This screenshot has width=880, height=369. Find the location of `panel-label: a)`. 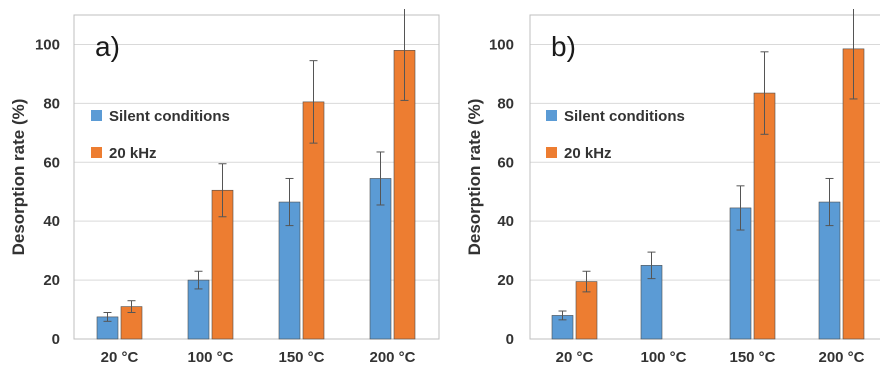

panel-label: a) is located at coordinates (107, 46).